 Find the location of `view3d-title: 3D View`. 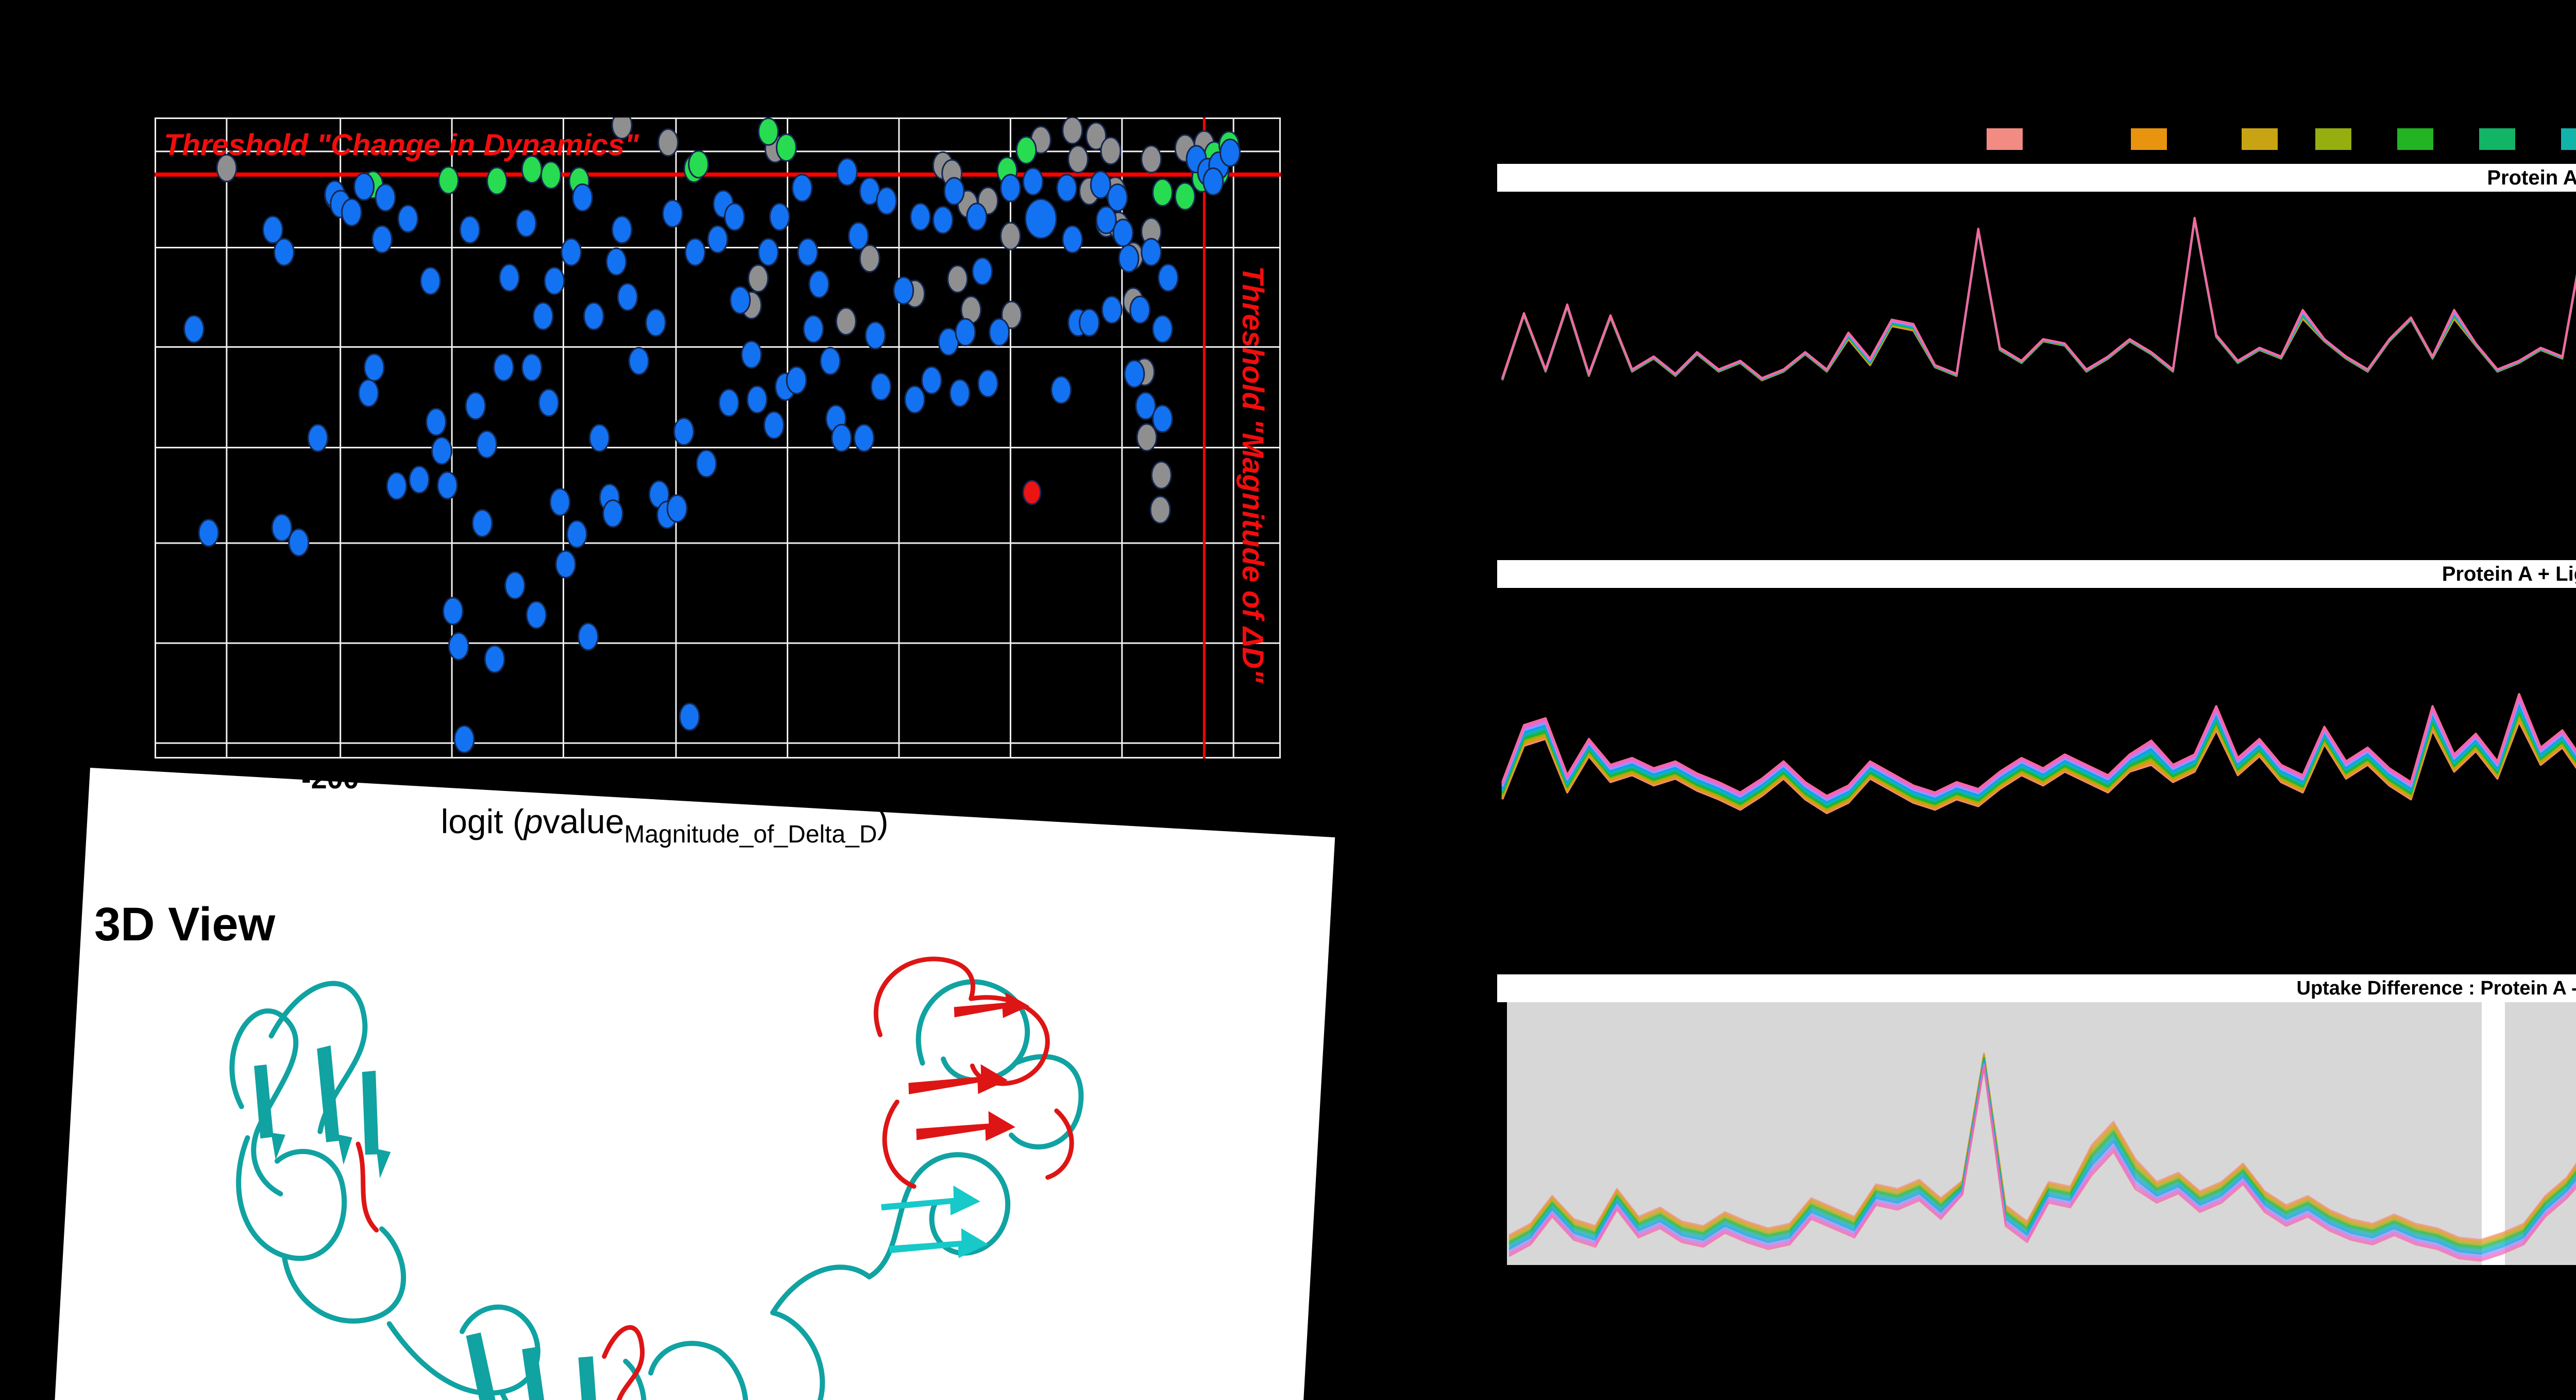

view3d-title: 3D View is located at coordinates (185, 924).